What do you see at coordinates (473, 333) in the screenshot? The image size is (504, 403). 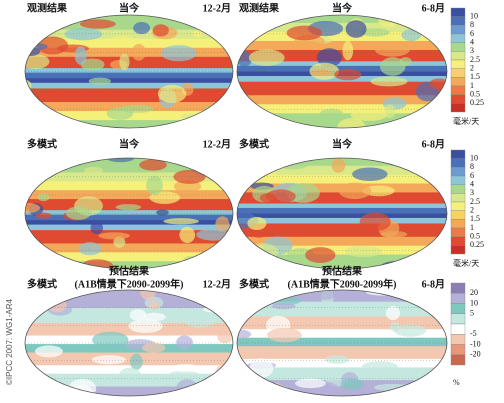 I see `legend-label: -5` at bounding box center [473, 333].